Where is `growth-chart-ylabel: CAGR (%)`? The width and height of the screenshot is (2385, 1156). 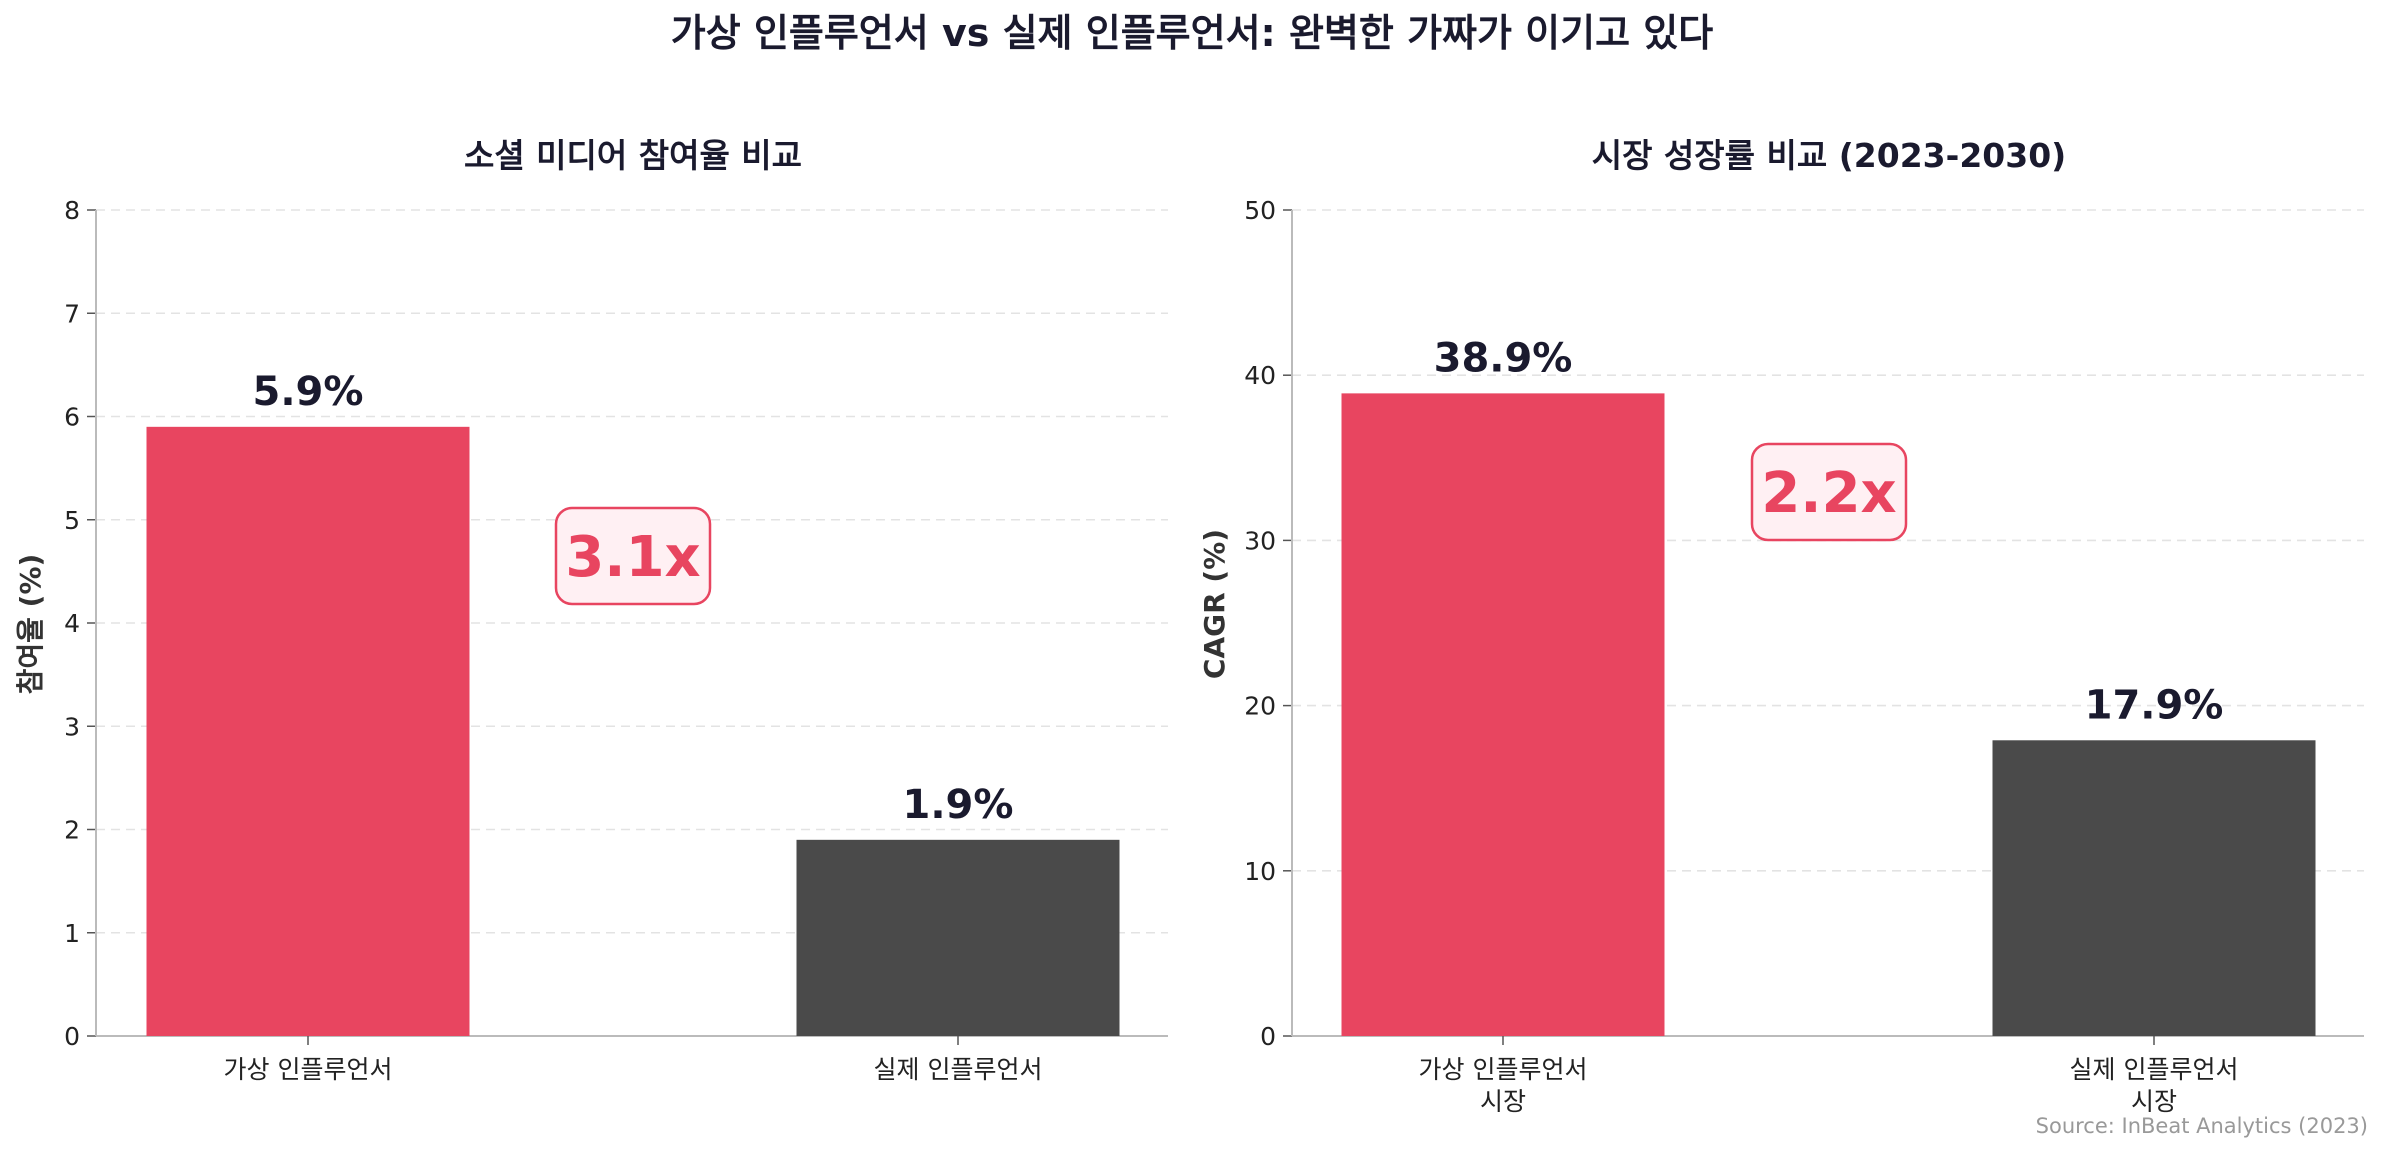 growth-chart-ylabel: CAGR (%) is located at coordinates (1214, 604).